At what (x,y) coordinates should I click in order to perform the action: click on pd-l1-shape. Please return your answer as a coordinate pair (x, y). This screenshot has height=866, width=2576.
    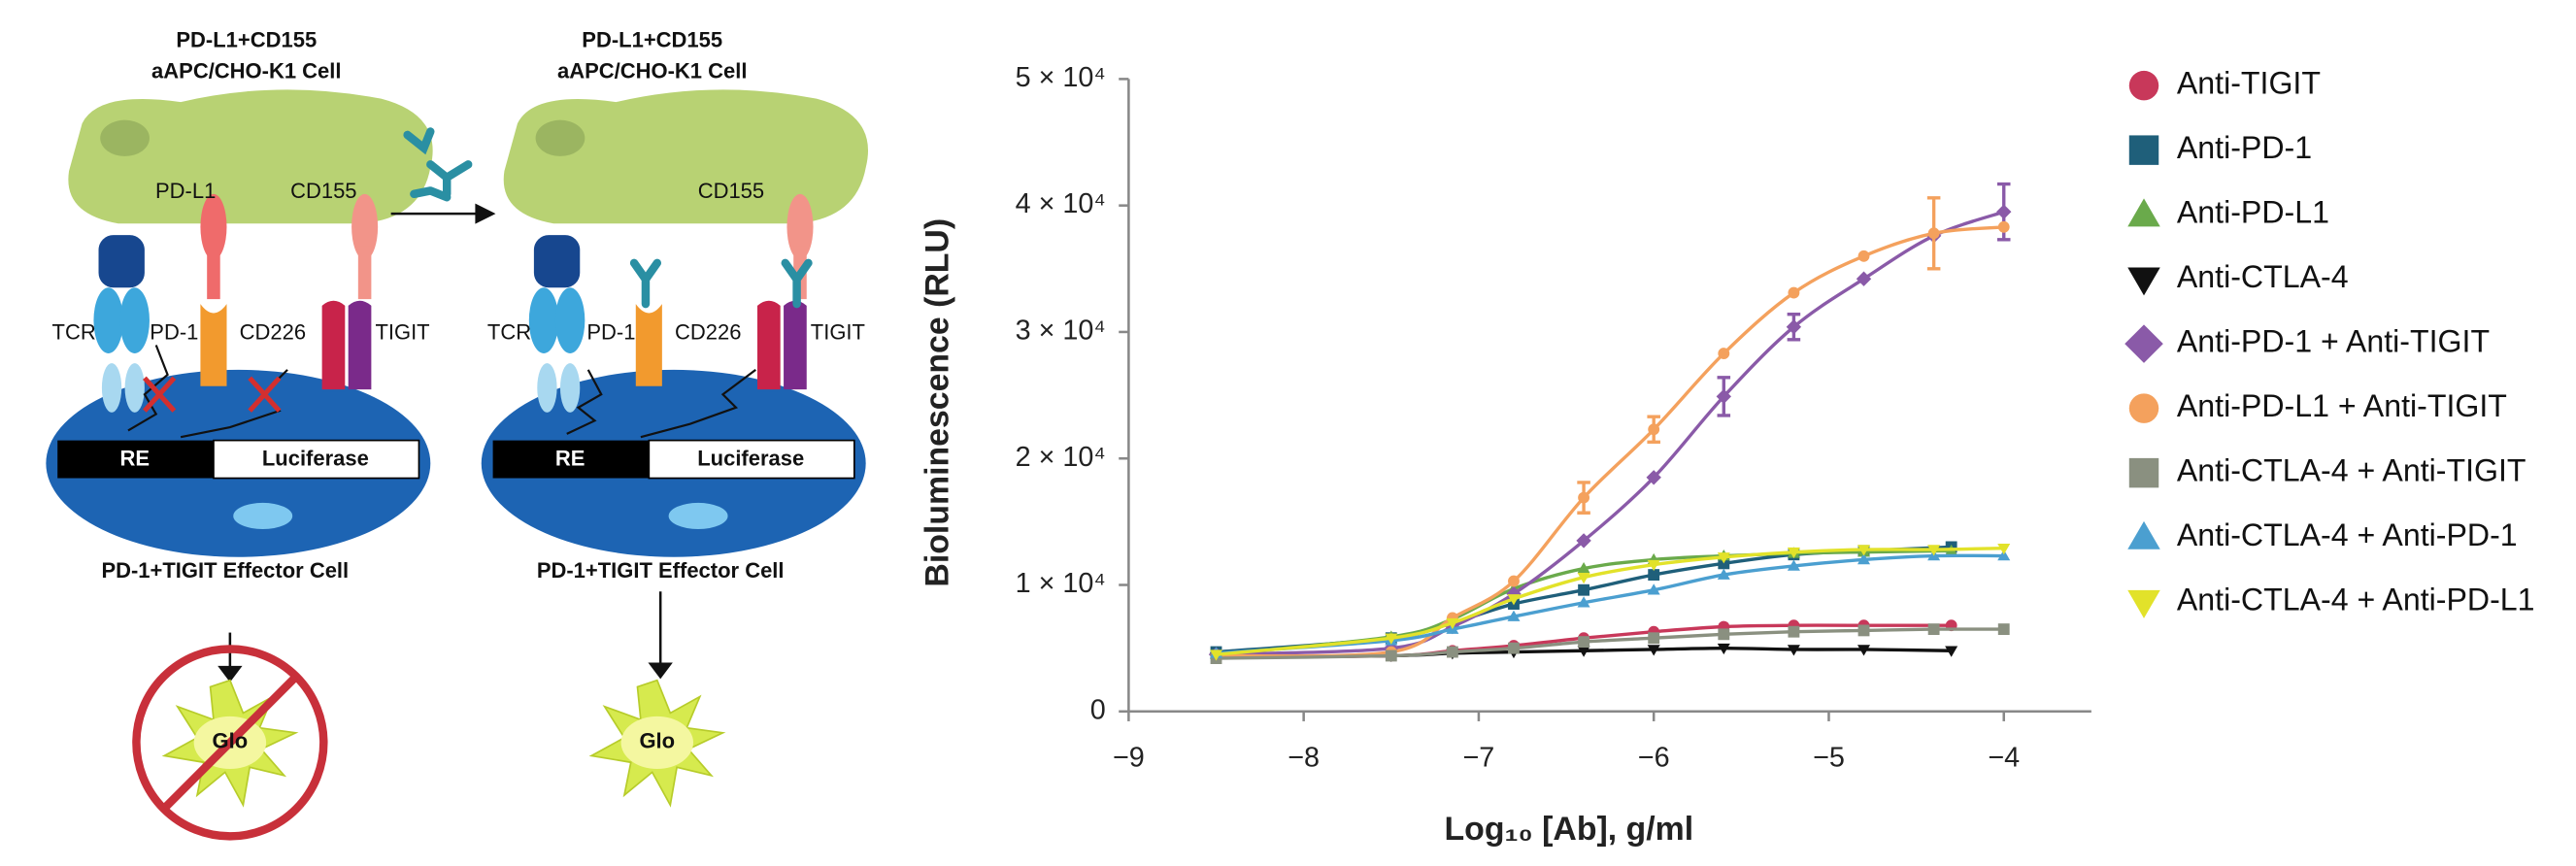
    Looking at the image, I should click on (213, 226).